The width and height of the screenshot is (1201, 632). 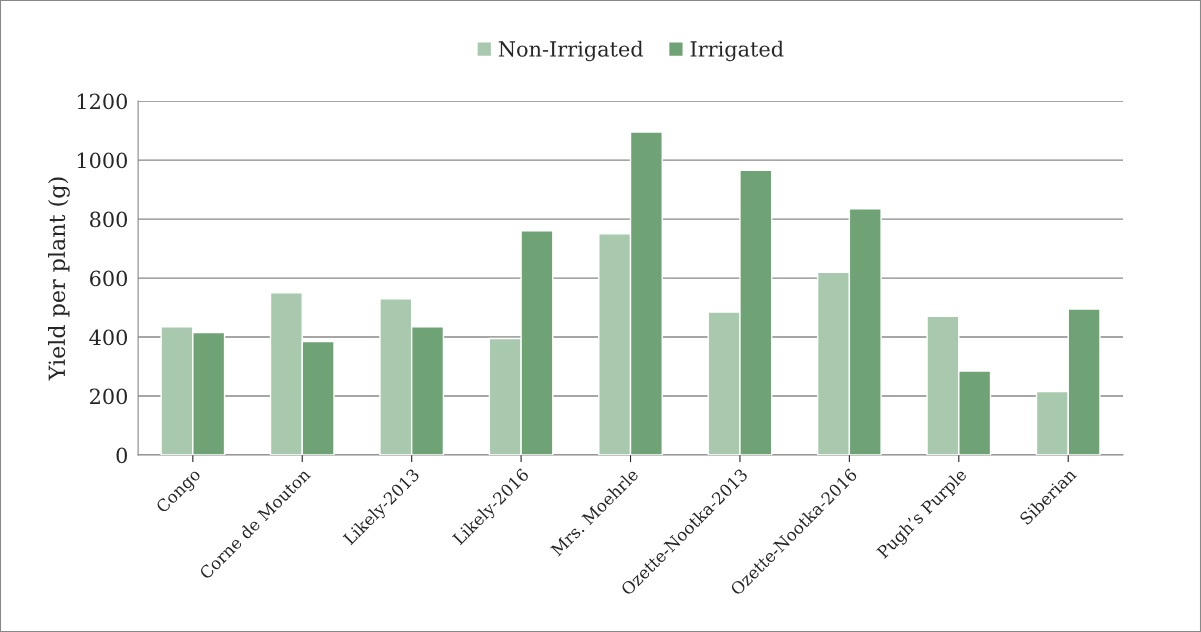 I want to click on legend-label: Irrigated, so click(x=737, y=51).